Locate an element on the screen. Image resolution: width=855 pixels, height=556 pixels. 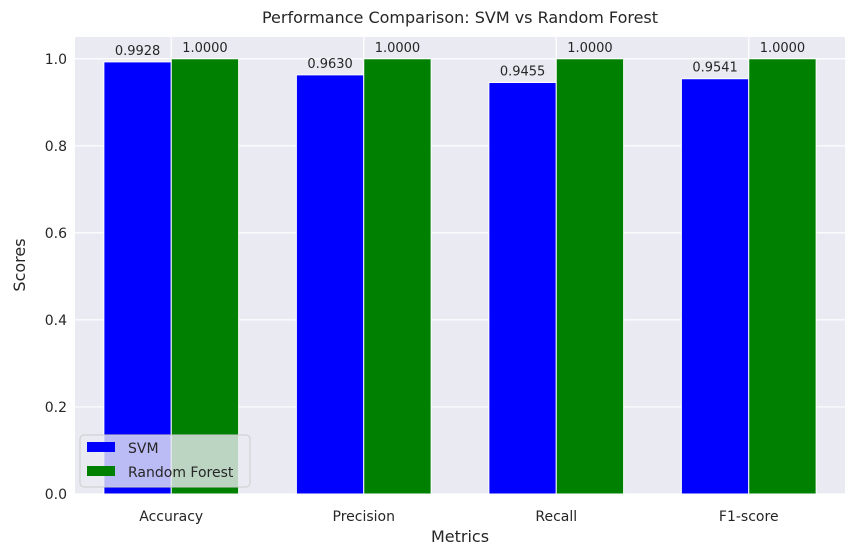
x-tick-label: Precision is located at coordinates (364, 517).